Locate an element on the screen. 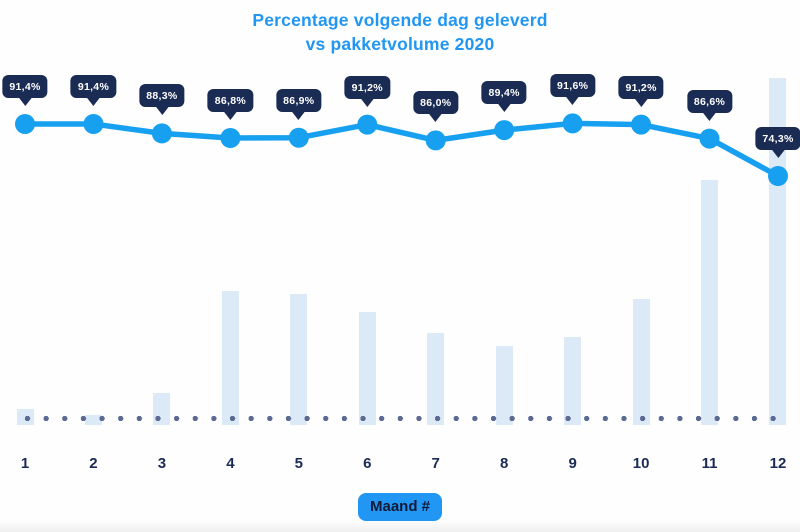 The image size is (800, 532). data-label-badge-month-9: 91,6% is located at coordinates (572, 86).